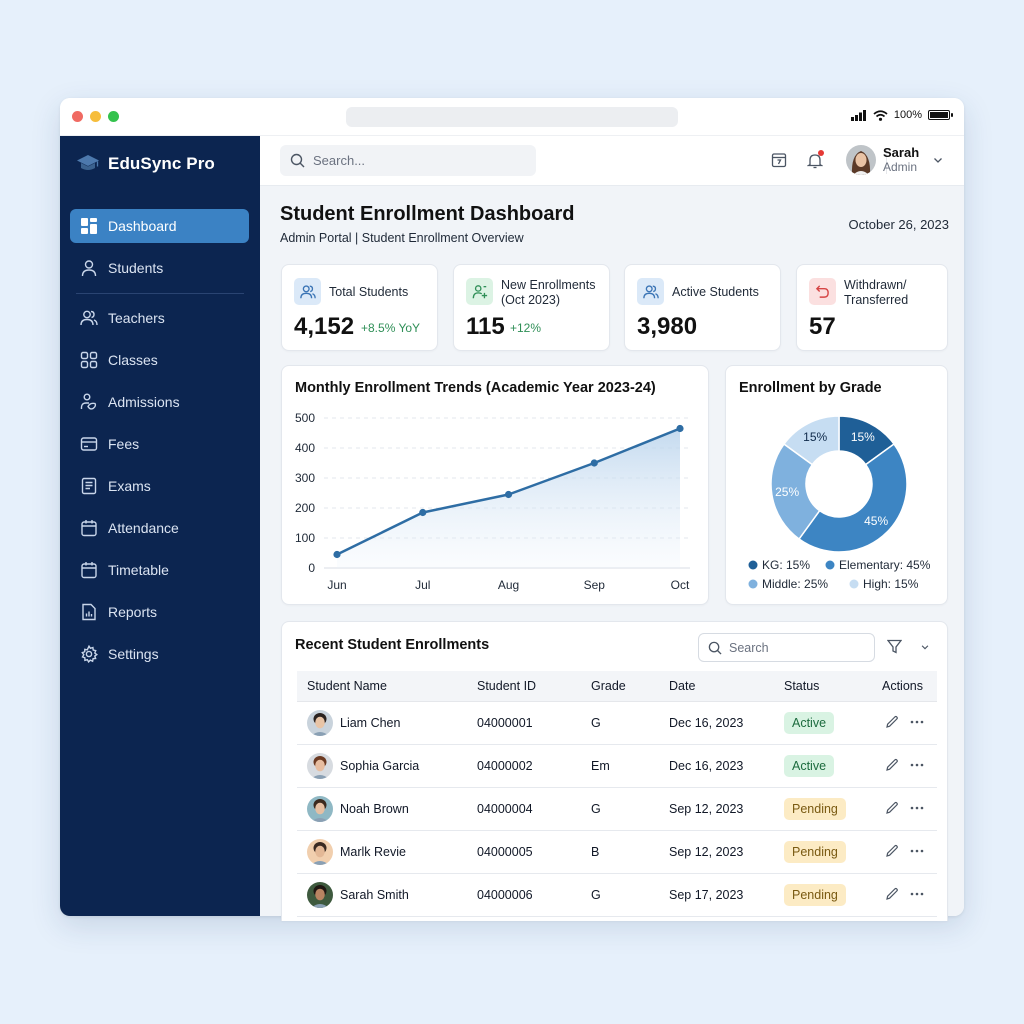 Image resolution: width=1024 pixels, height=1024 pixels. Describe the element at coordinates (802, 686) in the screenshot. I see `column-header-status: Status` at that location.